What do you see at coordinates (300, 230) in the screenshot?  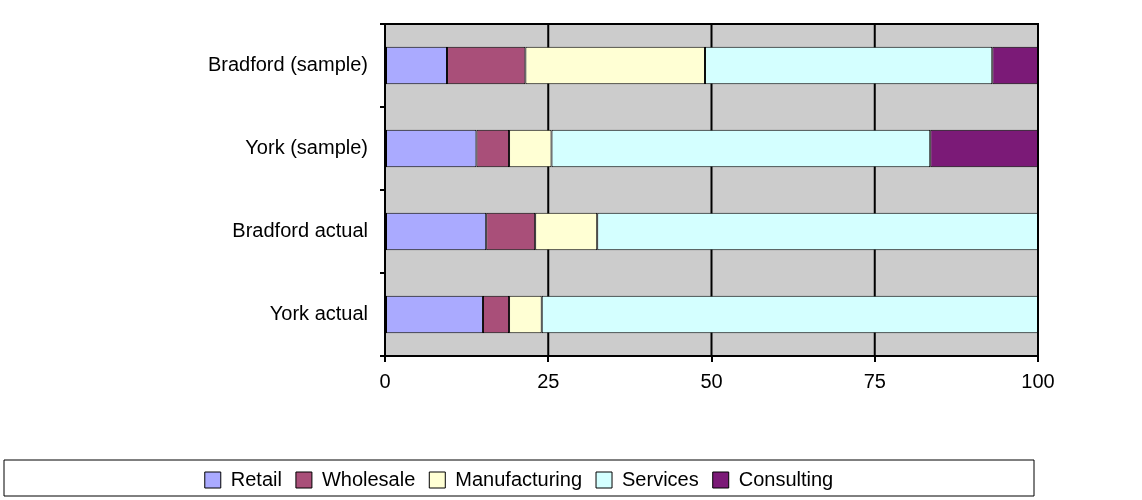 I see `y-tick-label: Bradford actual` at bounding box center [300, 230].